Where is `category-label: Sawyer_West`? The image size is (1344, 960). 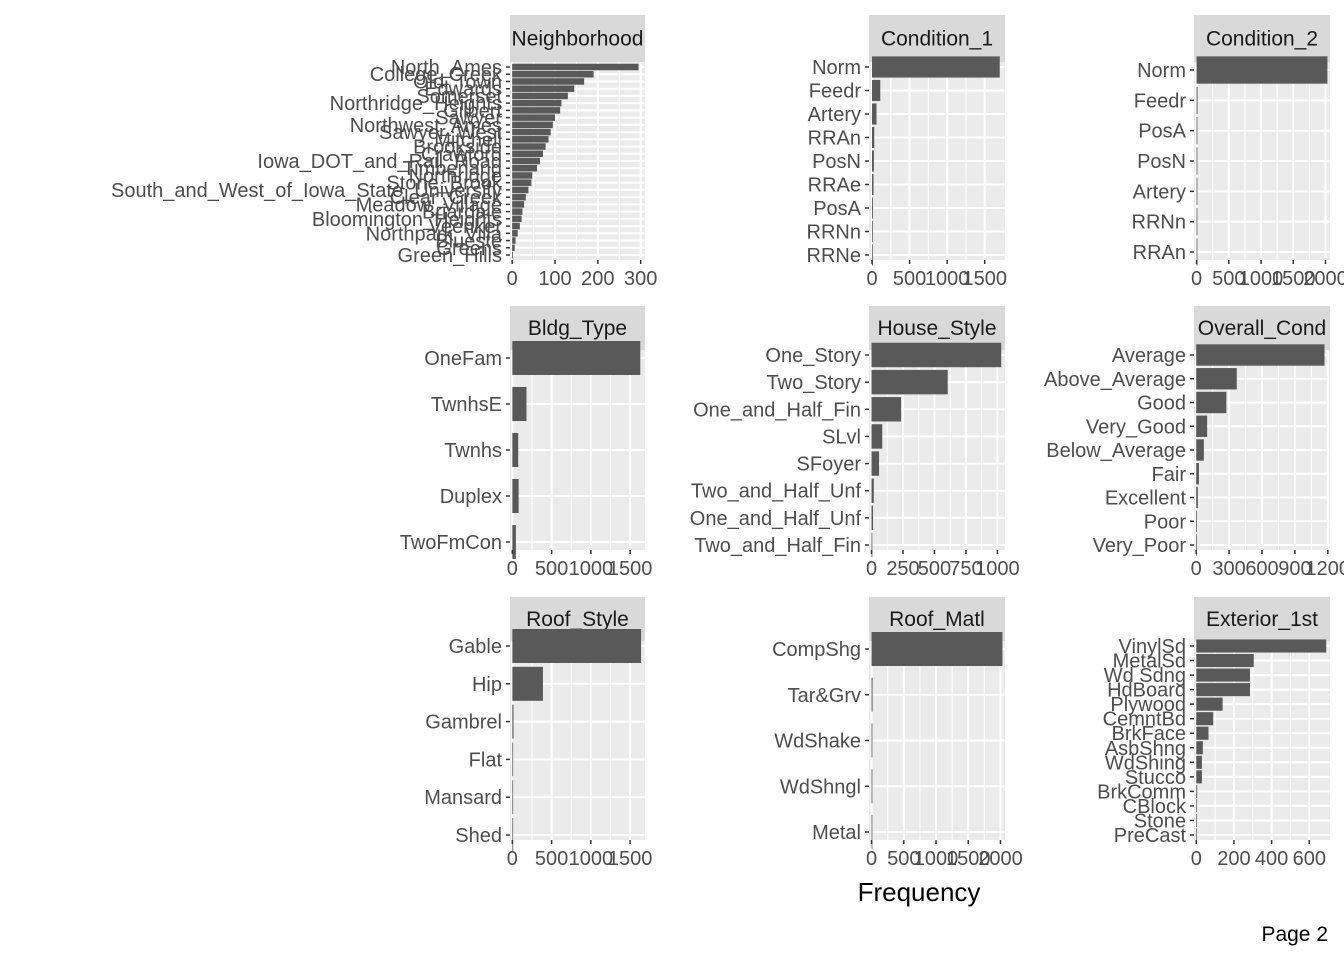 category-label: Sawyer_West is located at coordinates (440, 133).